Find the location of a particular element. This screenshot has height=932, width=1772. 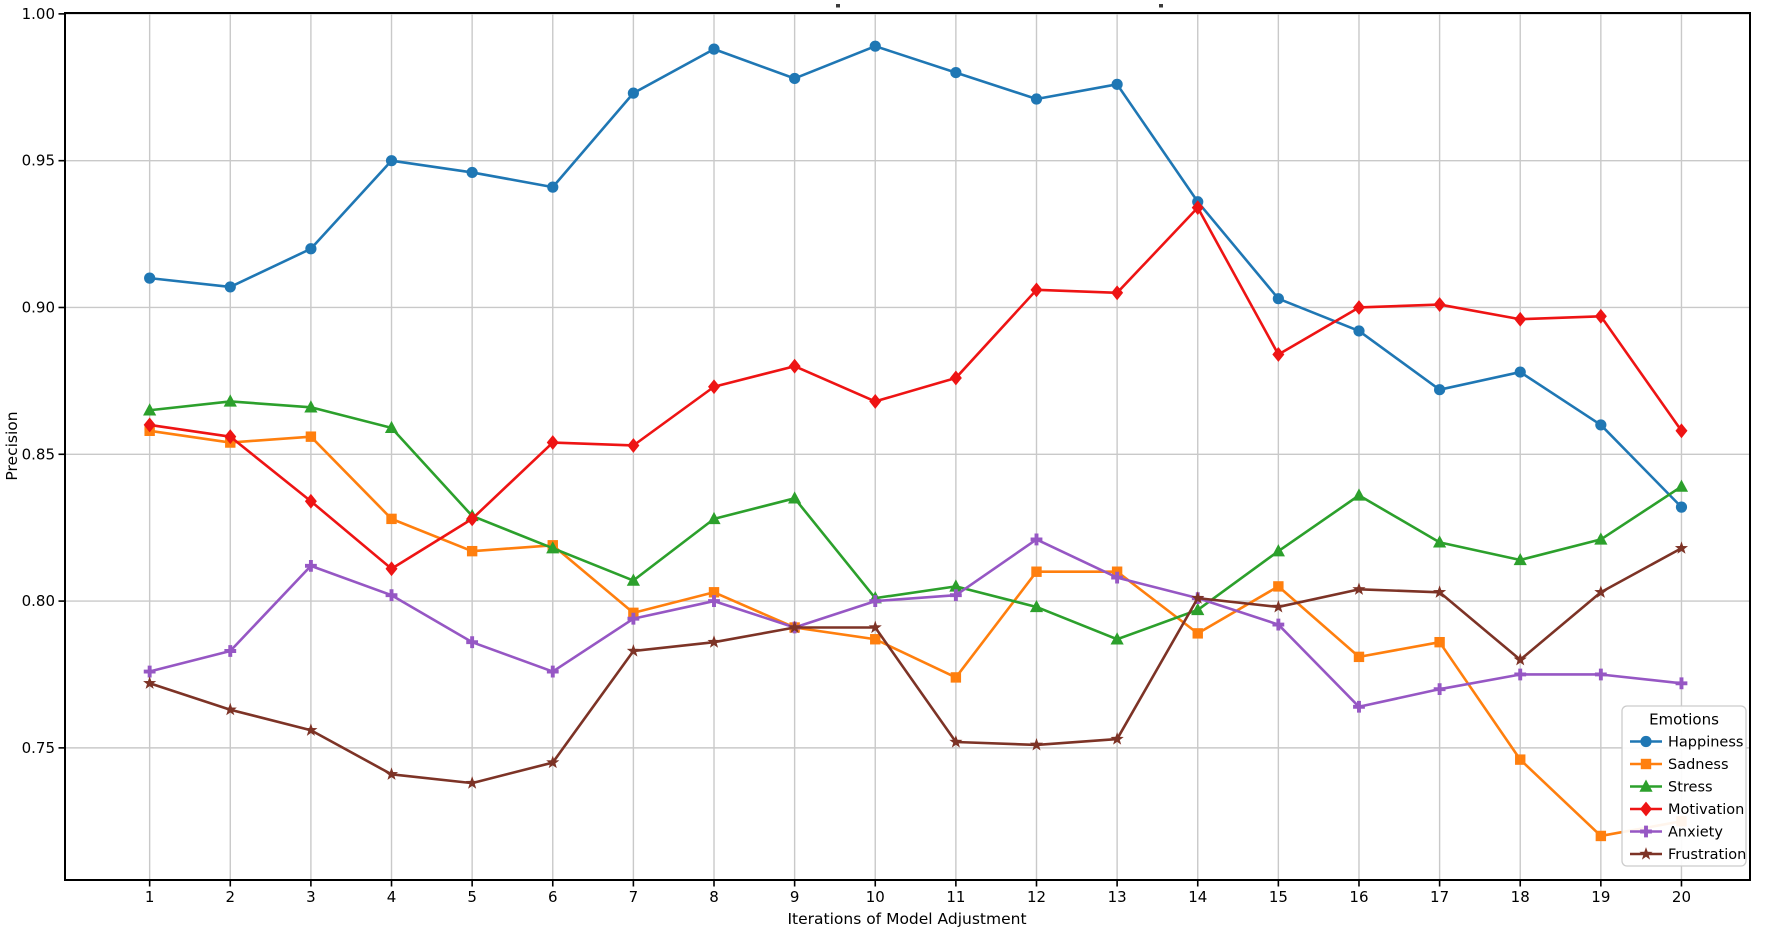

legend-item-label: Frustration is located at coordinates (1707, 855).